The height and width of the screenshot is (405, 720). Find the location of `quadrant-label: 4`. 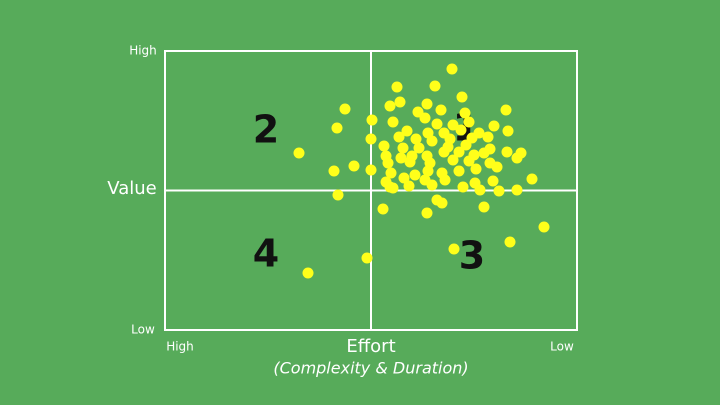

quadrant-label: 4 is located at coordinates (266, 254).